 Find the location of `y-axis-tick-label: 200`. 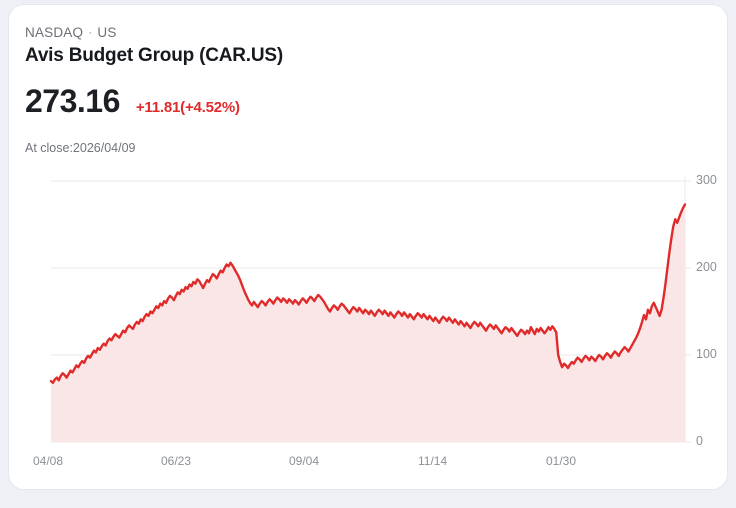

y-axis-tick-label: 200 is located at coordinates (706, 267).